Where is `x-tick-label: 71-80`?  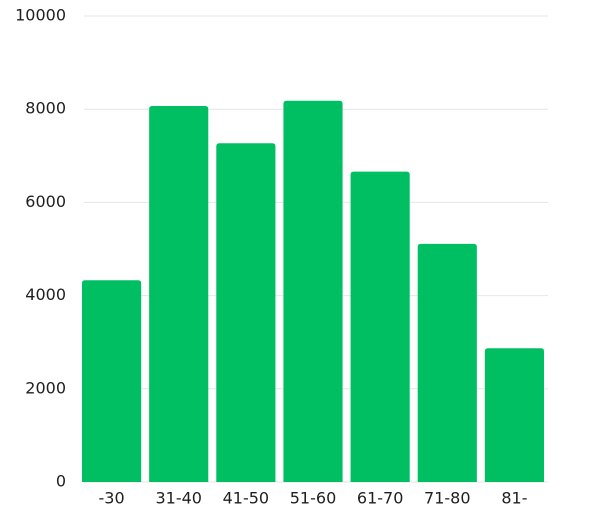
x-tick-label: 71-80 is located at coordinates (447, 498).